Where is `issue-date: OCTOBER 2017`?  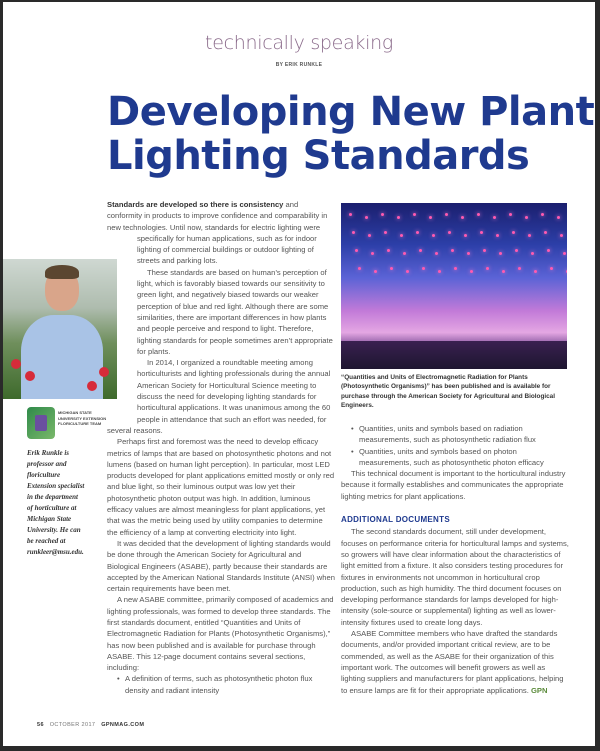
issue-date: OCTOBER 2017 is located at coordinates (72, 725).